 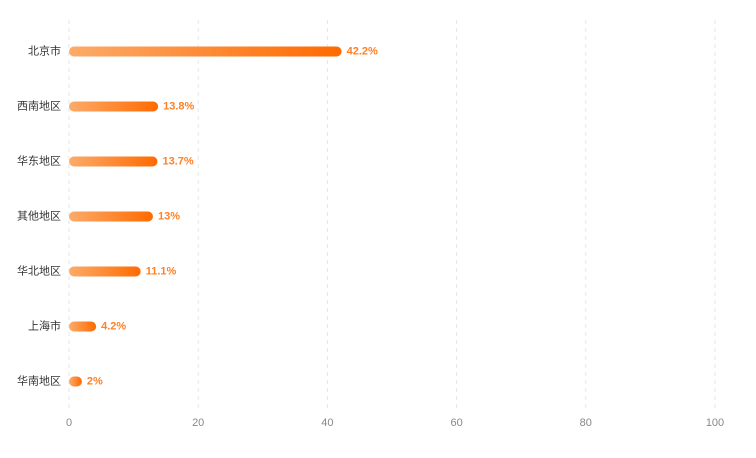 What do you see at coordinates (95, 381) in the screenshot?
I see `value-label: 2%` at bounding box center [95, 381].